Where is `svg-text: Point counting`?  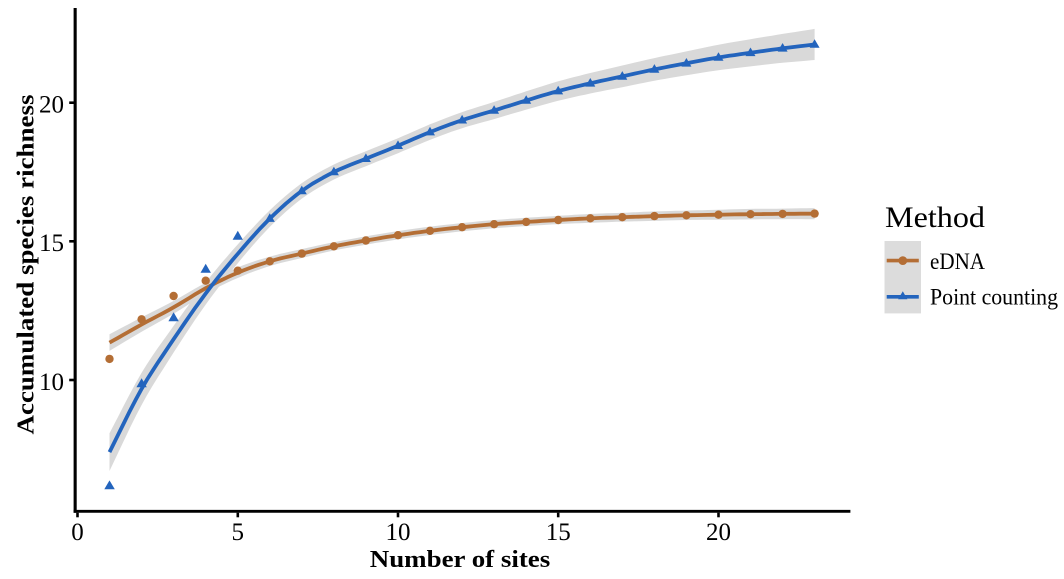 svg-text: Point counting is located at coordinates (994, 298).